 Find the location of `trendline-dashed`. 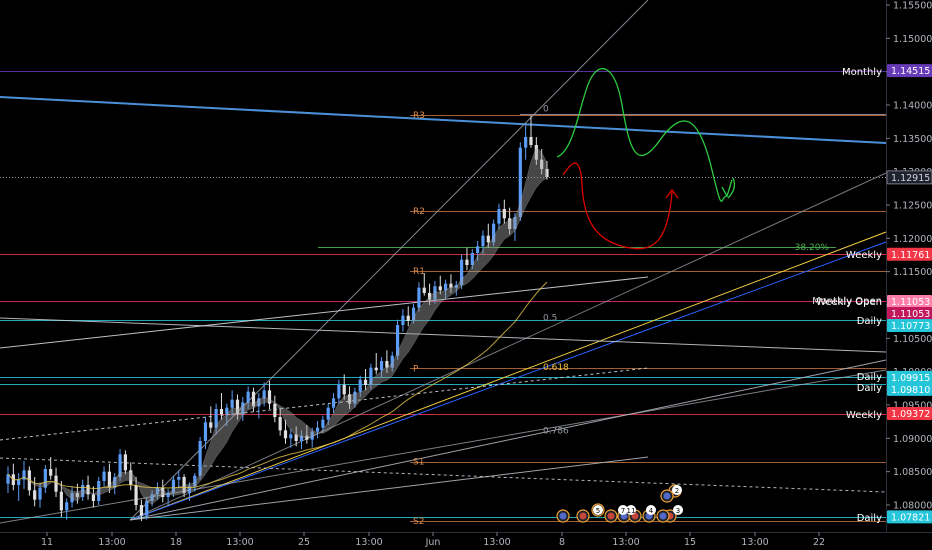

trendline-dashed is located at coordinates (324, 404).